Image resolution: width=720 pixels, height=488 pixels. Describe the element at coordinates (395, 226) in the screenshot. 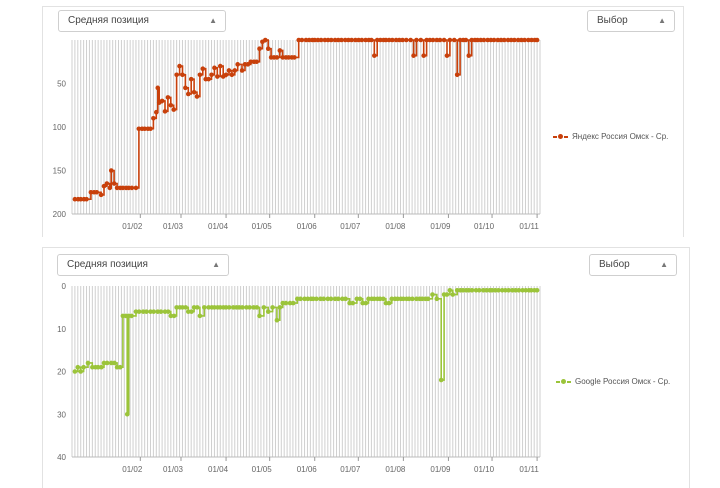

I see `x-tick-label: 01/08` at that location.